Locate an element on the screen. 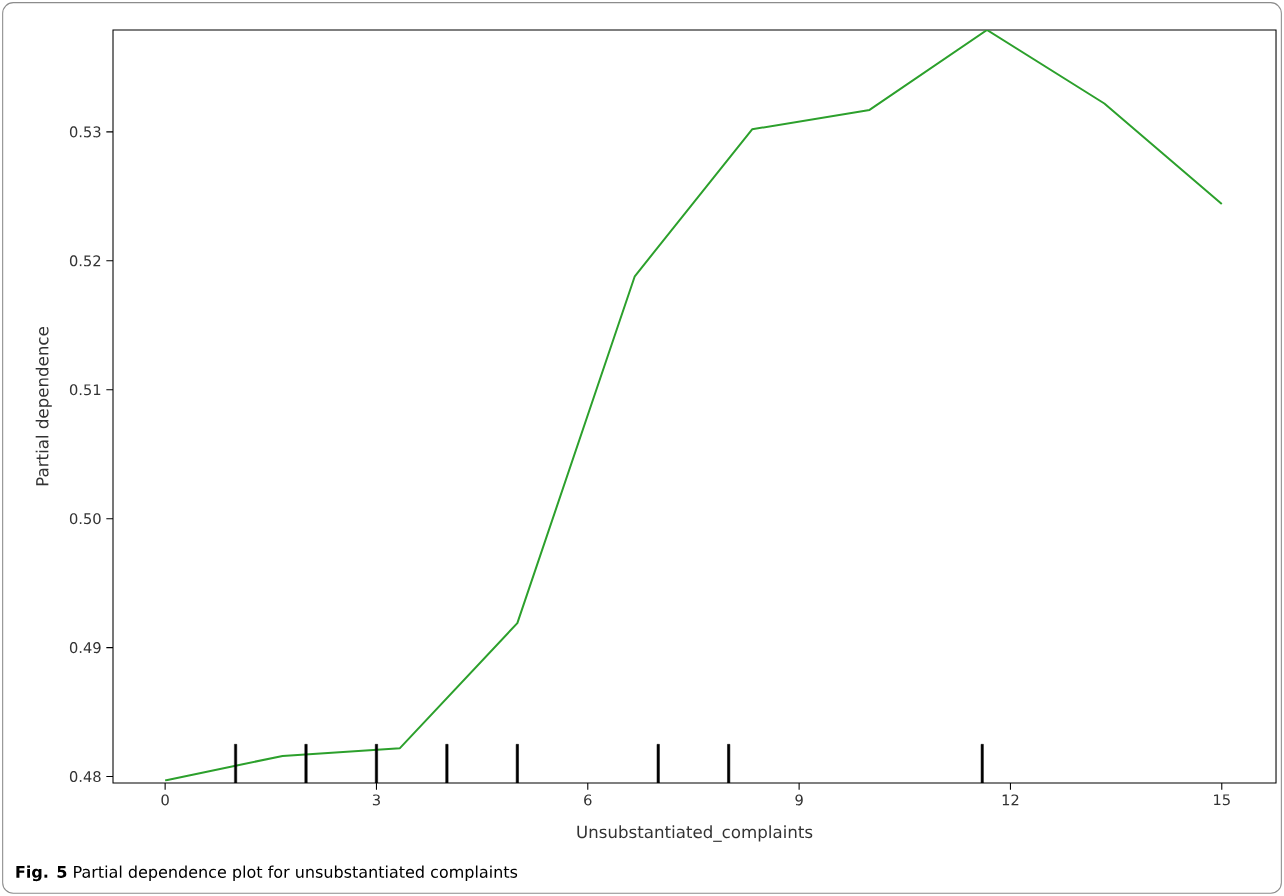  x-axis-title: Unsubstantiated_complaints is located at coordinates (695, 833).